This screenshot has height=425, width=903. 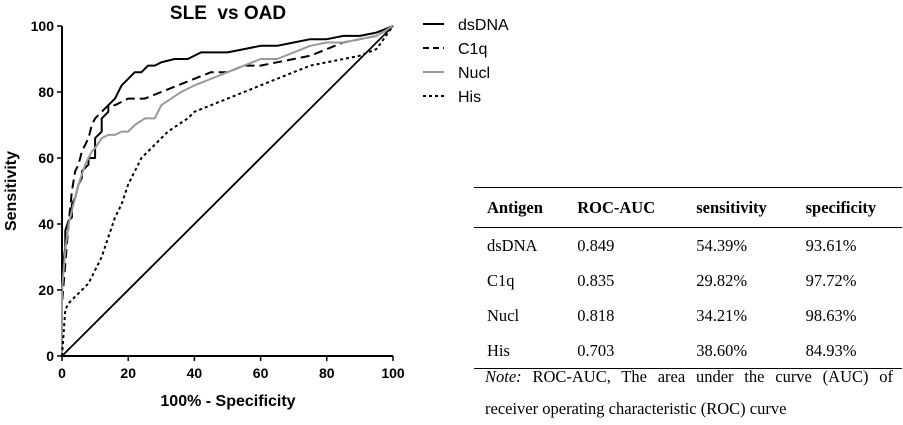 What do you see at coordinates (512, 245) in the screenshot?
I see `cell-antigen: dsDNA` at bounding box center [512, 245].